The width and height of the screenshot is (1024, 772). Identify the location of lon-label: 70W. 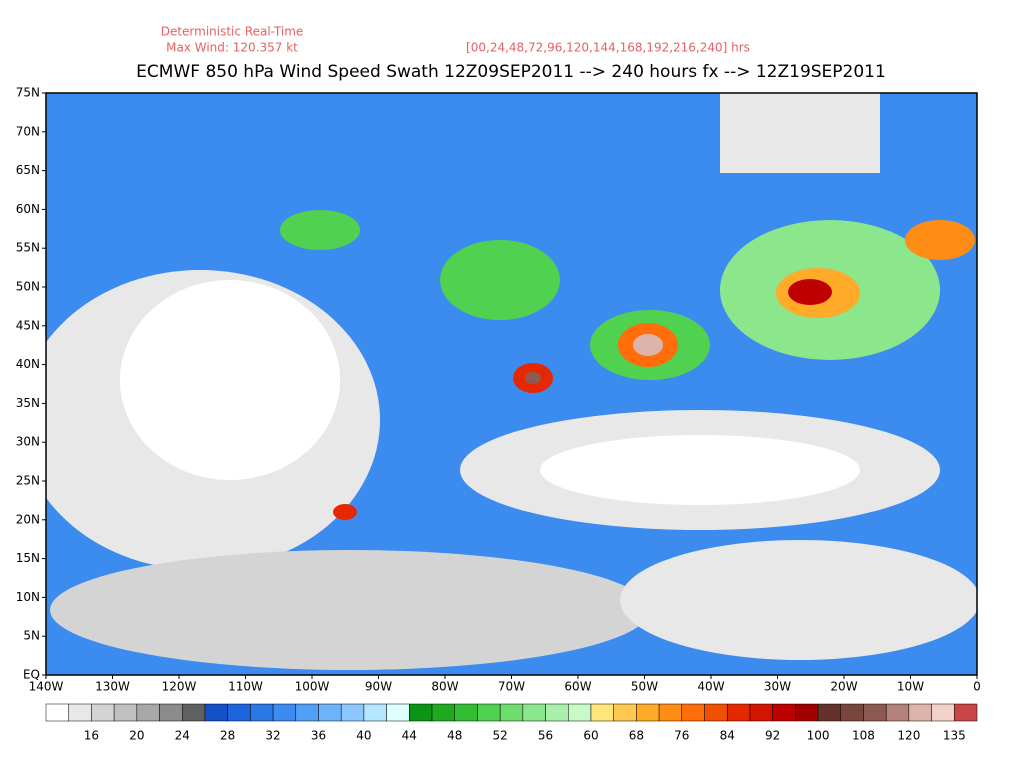
(511, 687).